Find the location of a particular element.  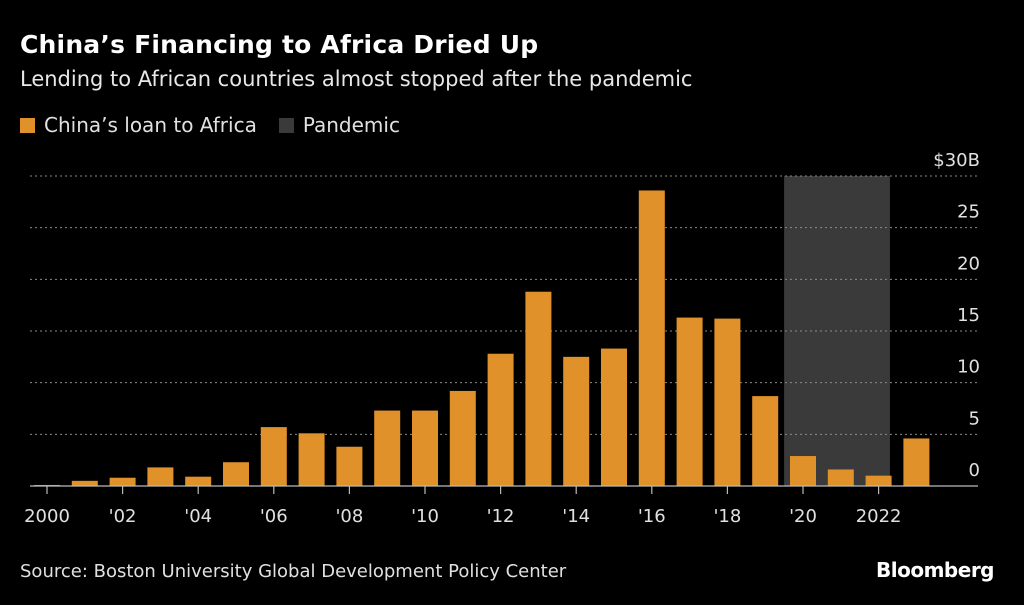

y-tick-label: 5 is located at coordinates (974, 418).